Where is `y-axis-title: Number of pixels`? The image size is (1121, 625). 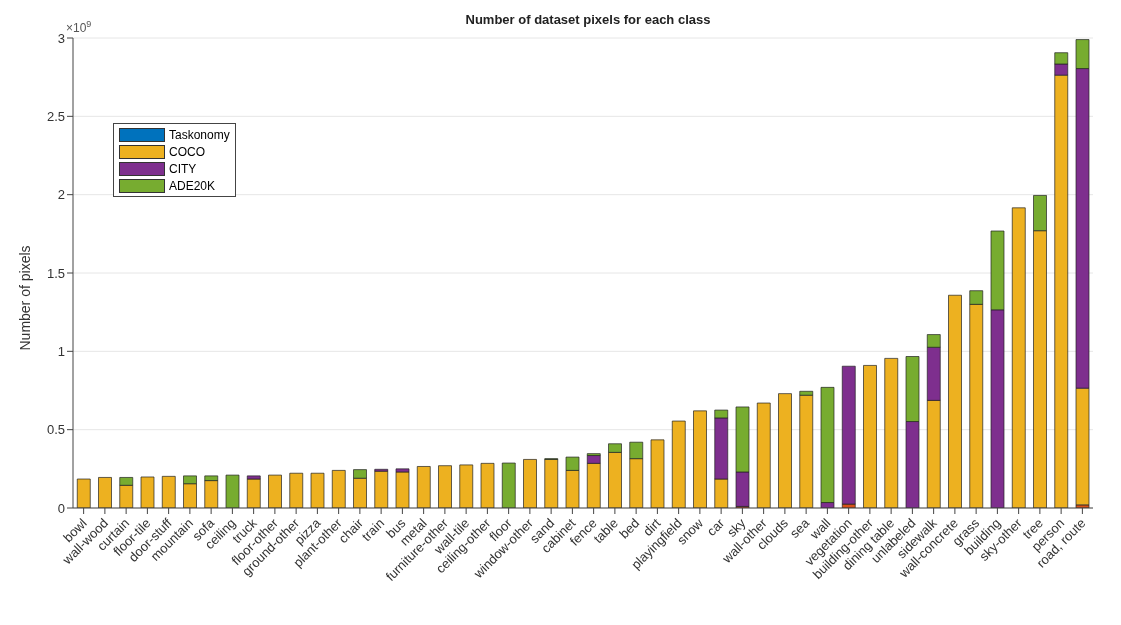
y-axis-title: Number of pixels is located at coordinates (25, 298).